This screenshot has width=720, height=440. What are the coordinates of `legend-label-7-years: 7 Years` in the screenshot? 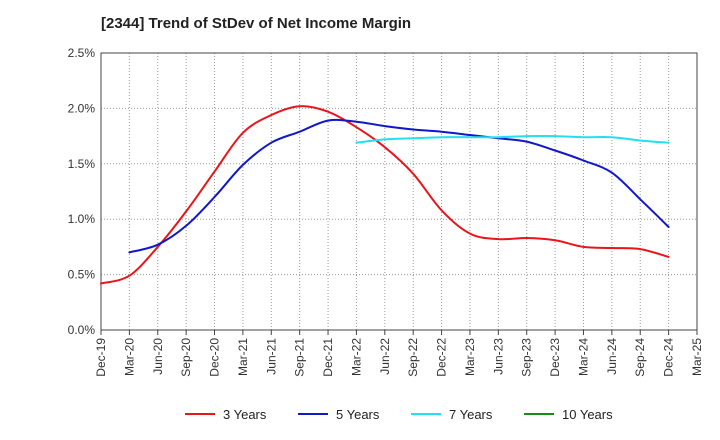 It's located at (471, 414).